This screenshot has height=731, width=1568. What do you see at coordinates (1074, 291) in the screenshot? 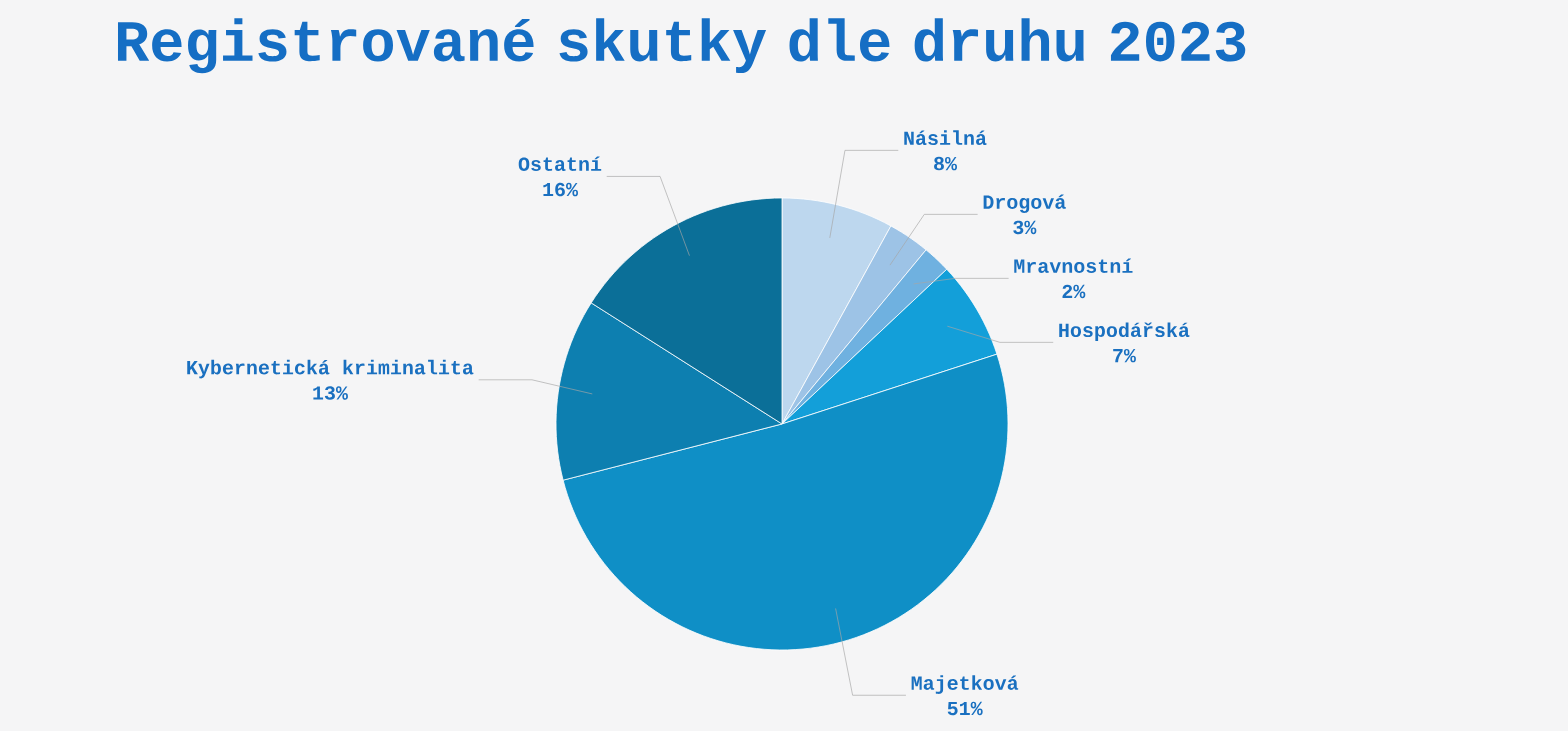
I see `data-label: 2%` at bounding box center [1074, 291].